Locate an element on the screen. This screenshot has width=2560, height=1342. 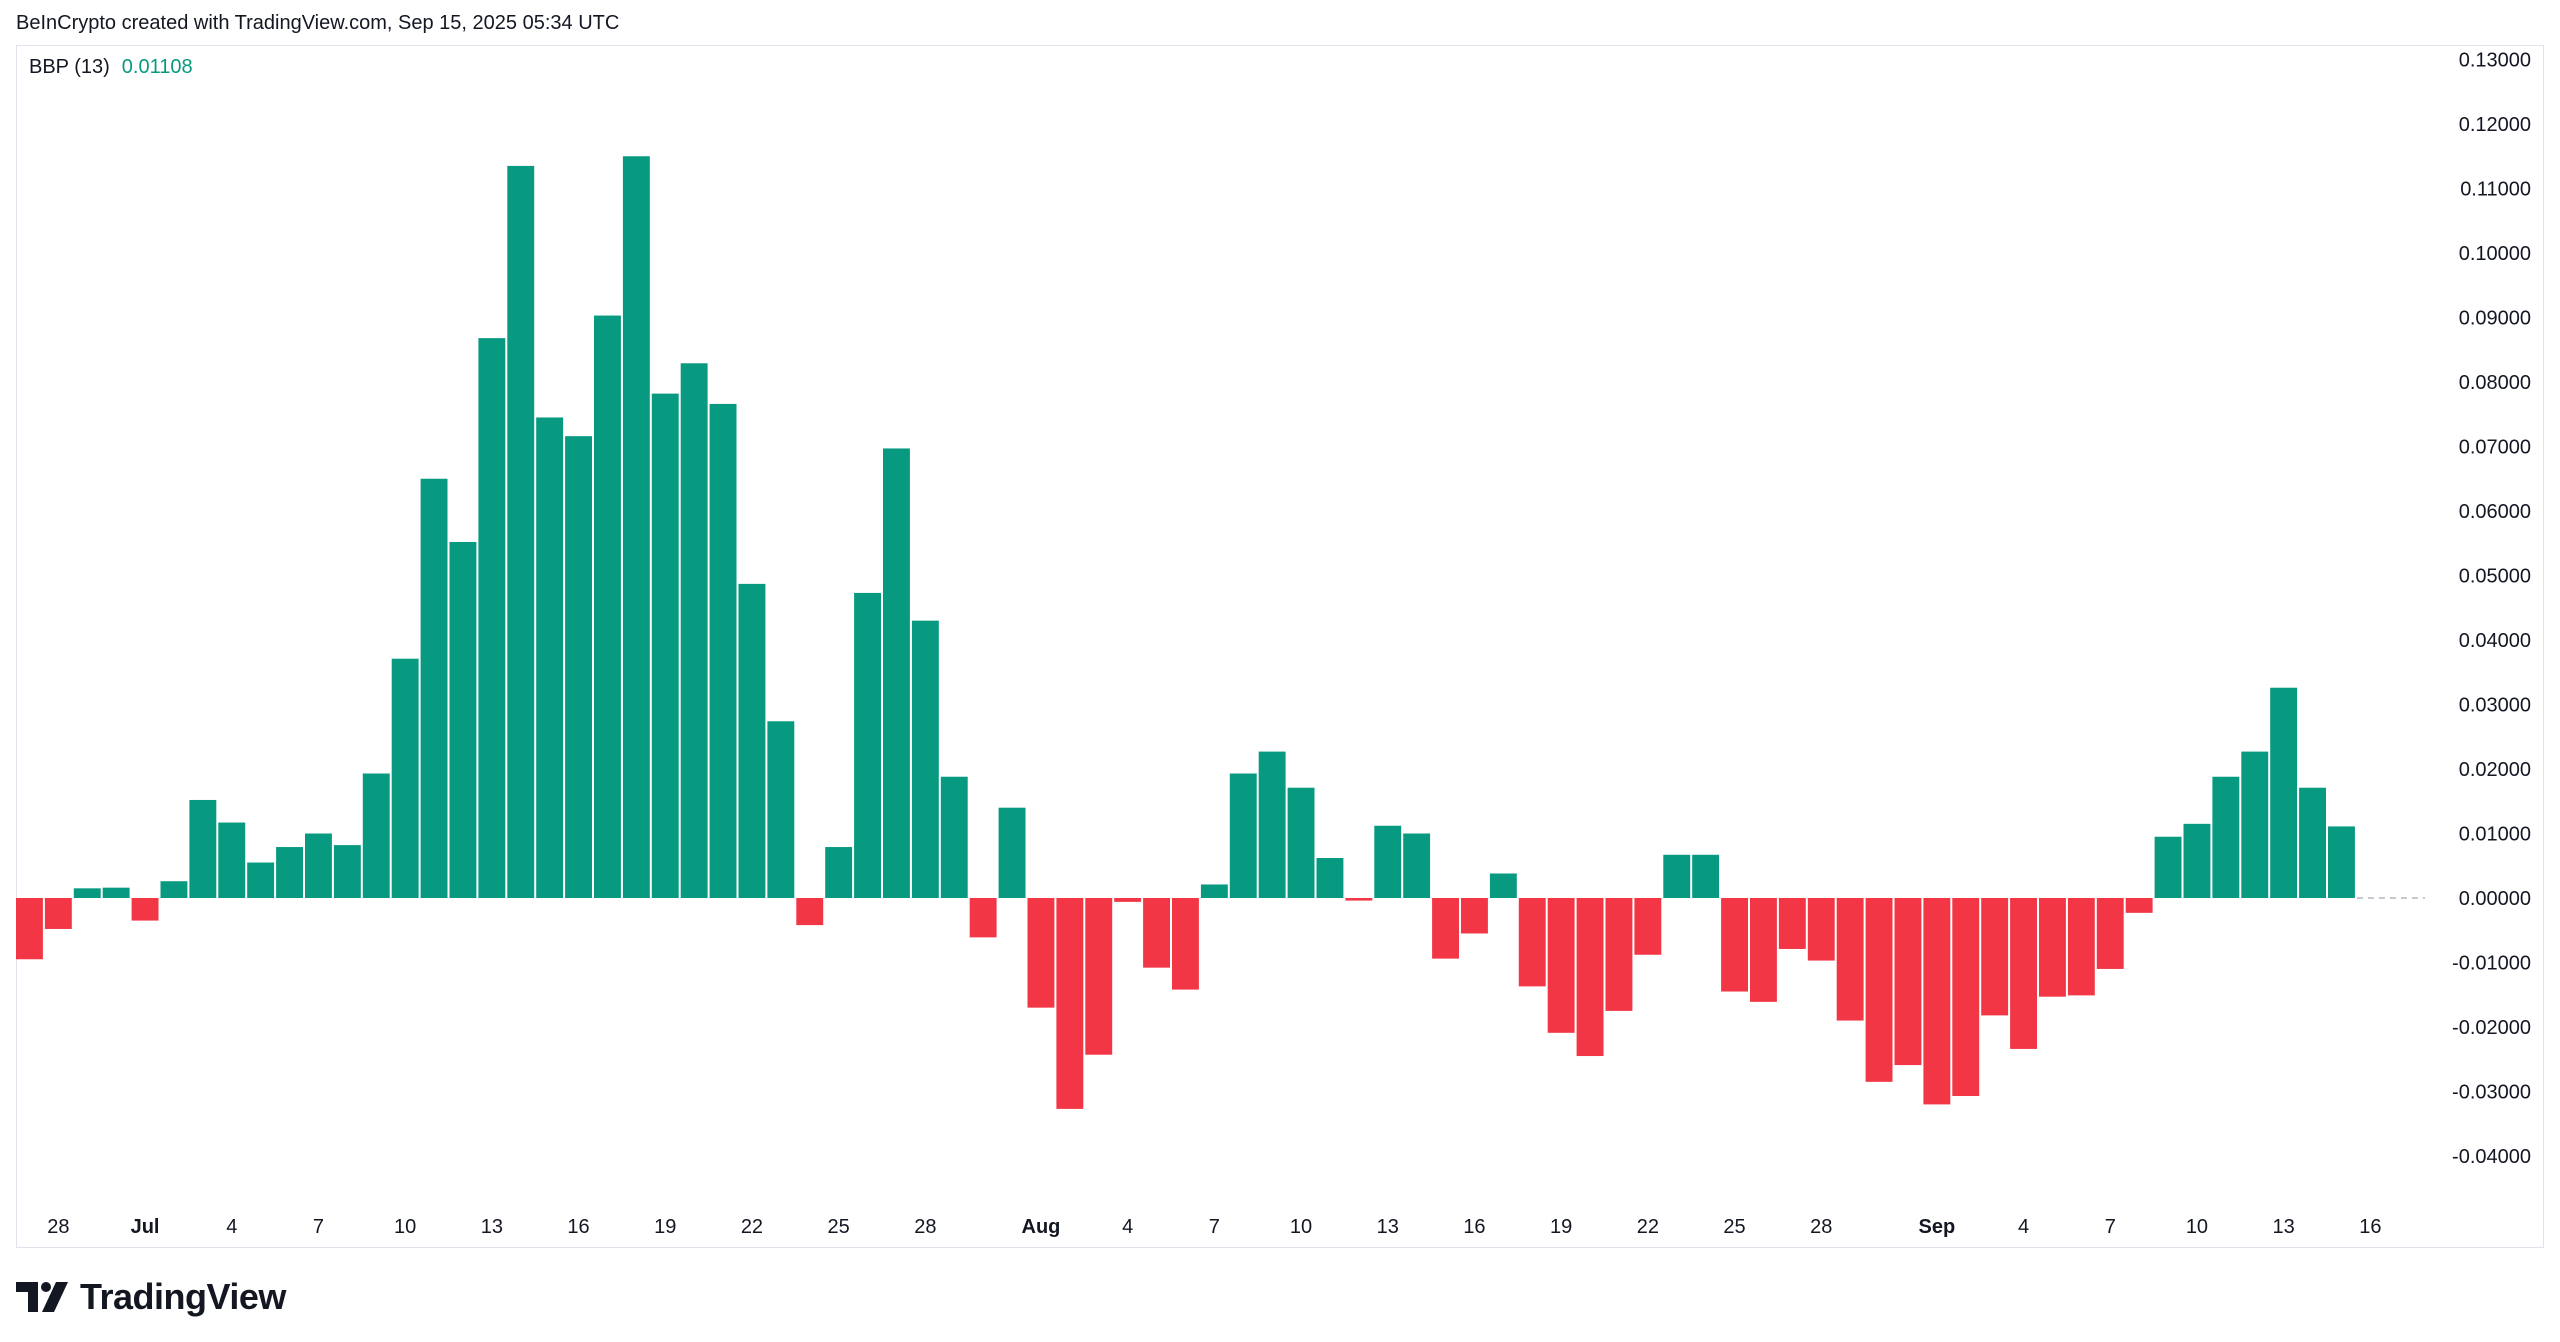
tradingview-brand: TradingView is located at coordinates (183, 1296).